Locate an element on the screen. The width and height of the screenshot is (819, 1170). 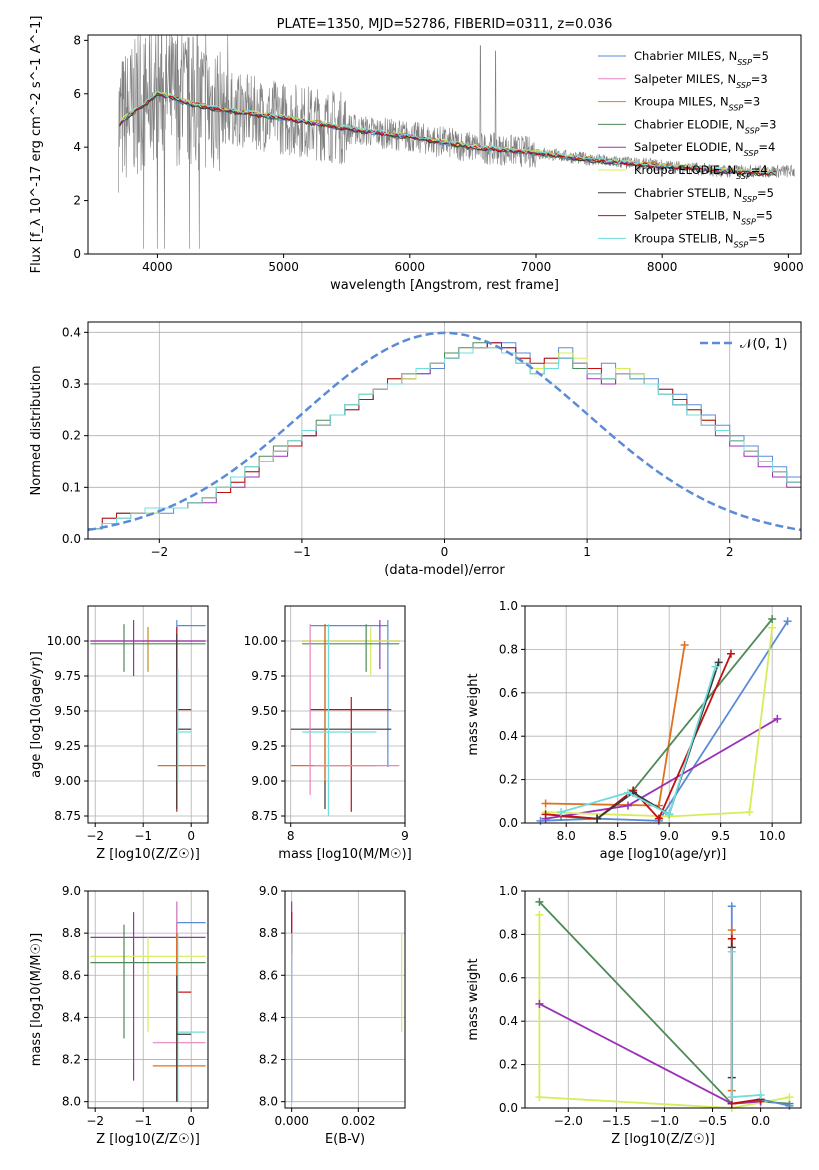
model-spectrum-line is located at coordinates (448, 132).